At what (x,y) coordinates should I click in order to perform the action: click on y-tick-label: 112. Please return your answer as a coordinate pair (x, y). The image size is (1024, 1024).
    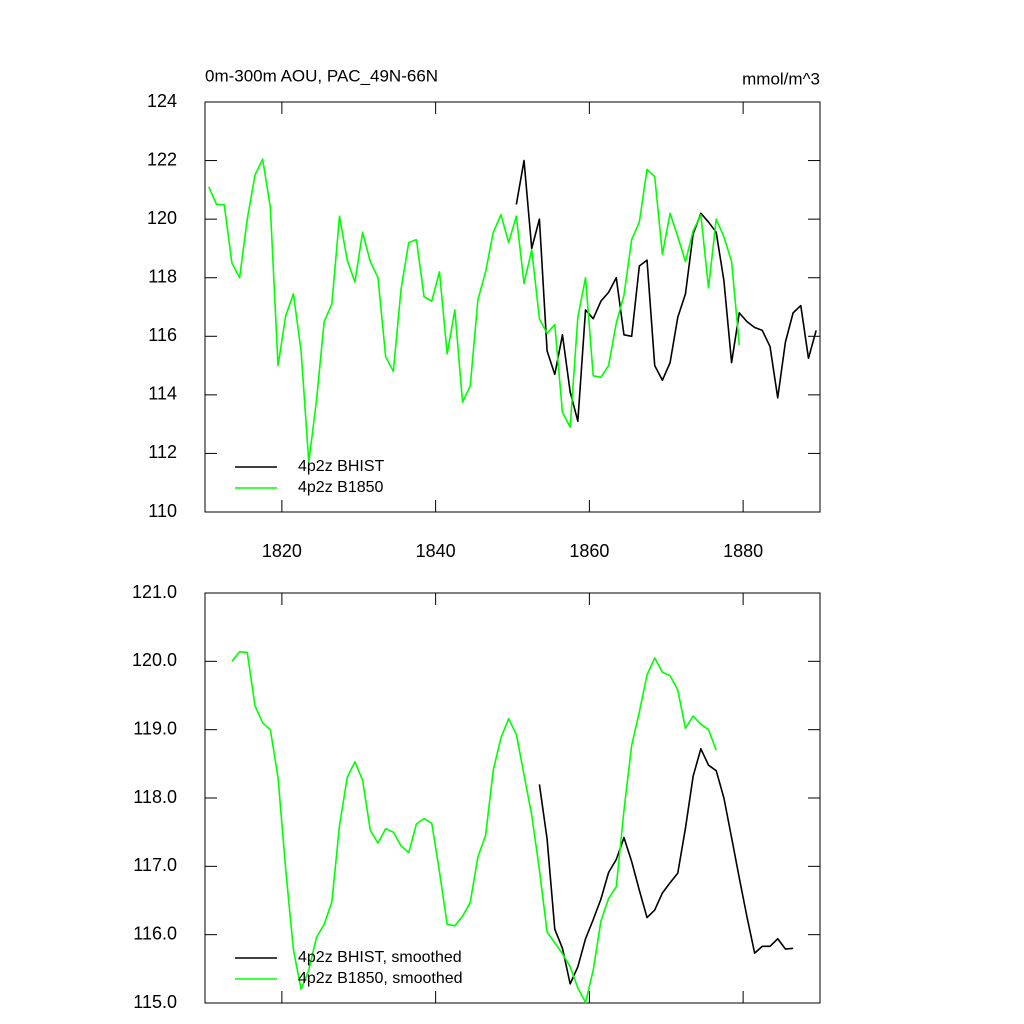
    Looking at the image, I should click on (162, 452).